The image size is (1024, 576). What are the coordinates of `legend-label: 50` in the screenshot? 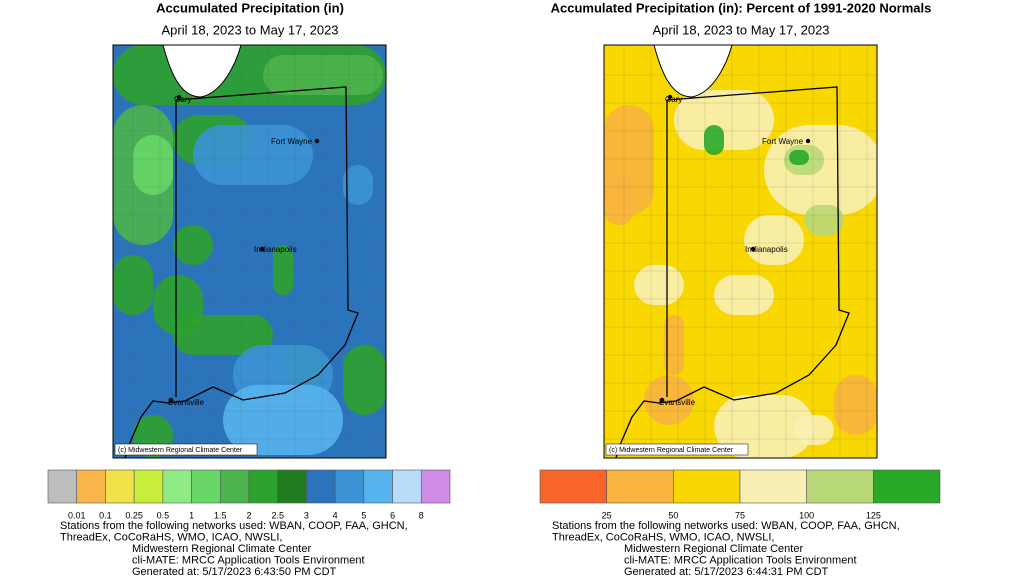 It's located at (673, 515).